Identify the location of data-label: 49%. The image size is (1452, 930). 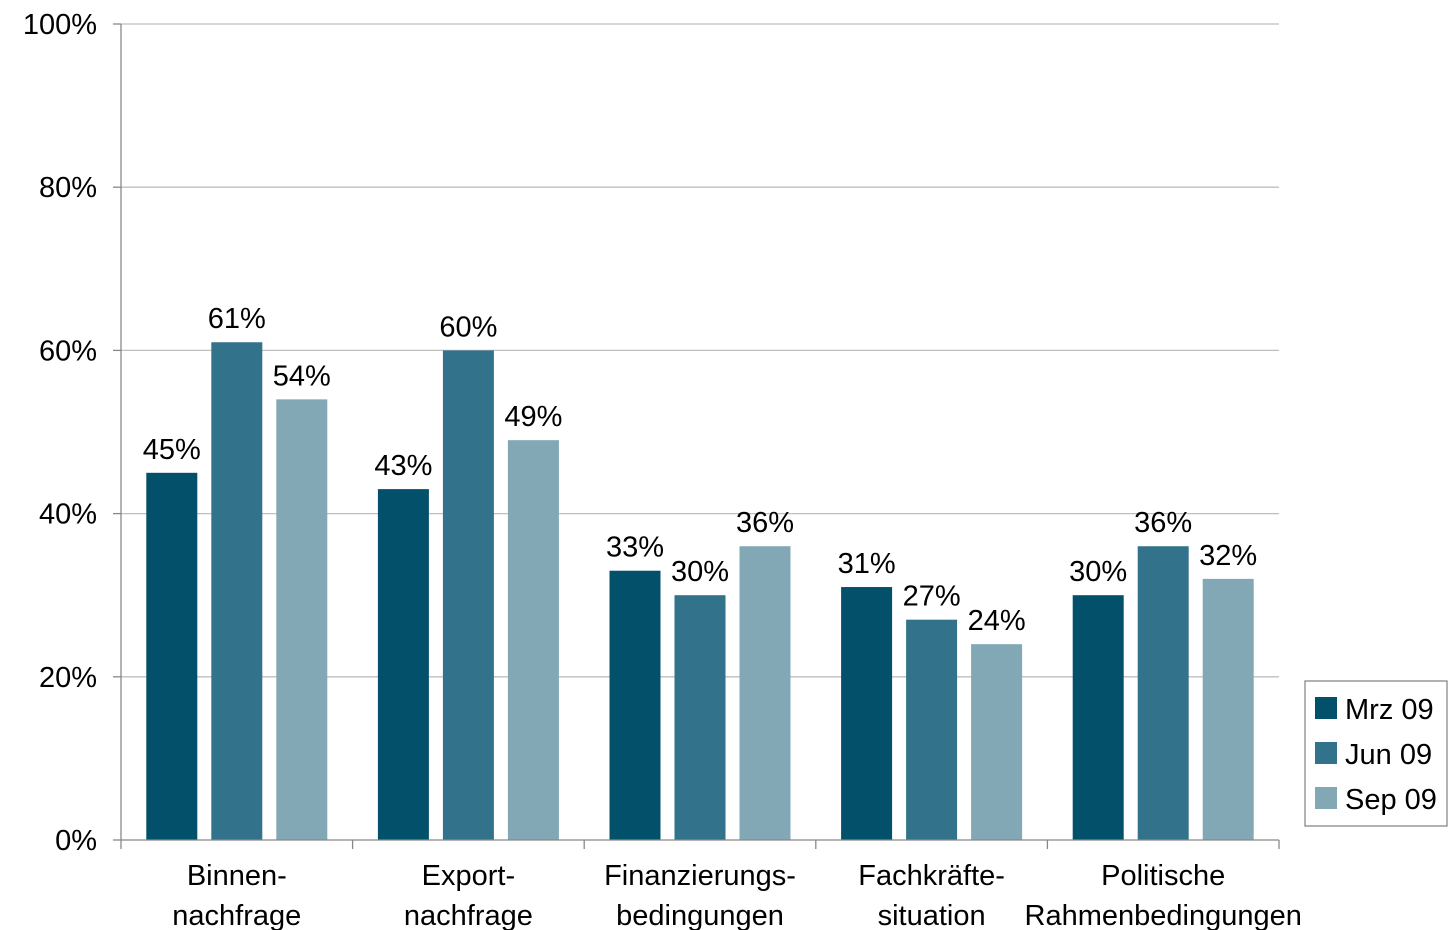
(533, 417).